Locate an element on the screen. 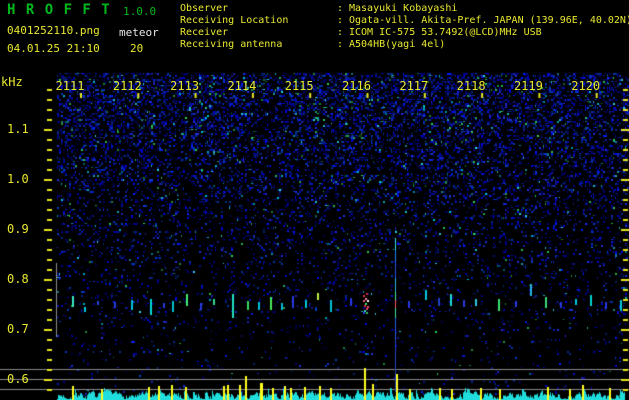  y-tick-0.6: 0.6 is located at coordinates (18, 379).